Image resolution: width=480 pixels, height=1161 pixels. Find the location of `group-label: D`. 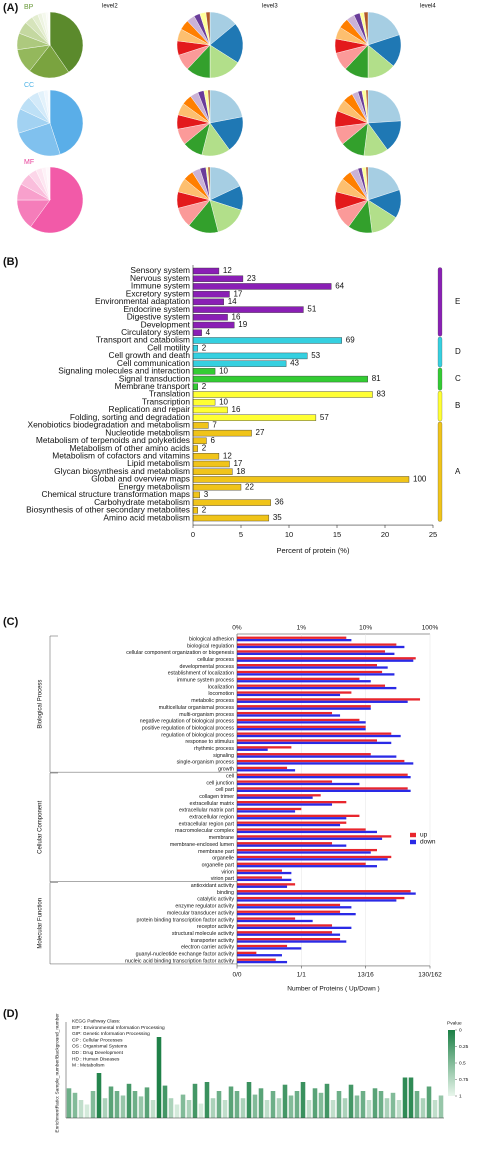

group-label: D is located at coordinates (458, 351).